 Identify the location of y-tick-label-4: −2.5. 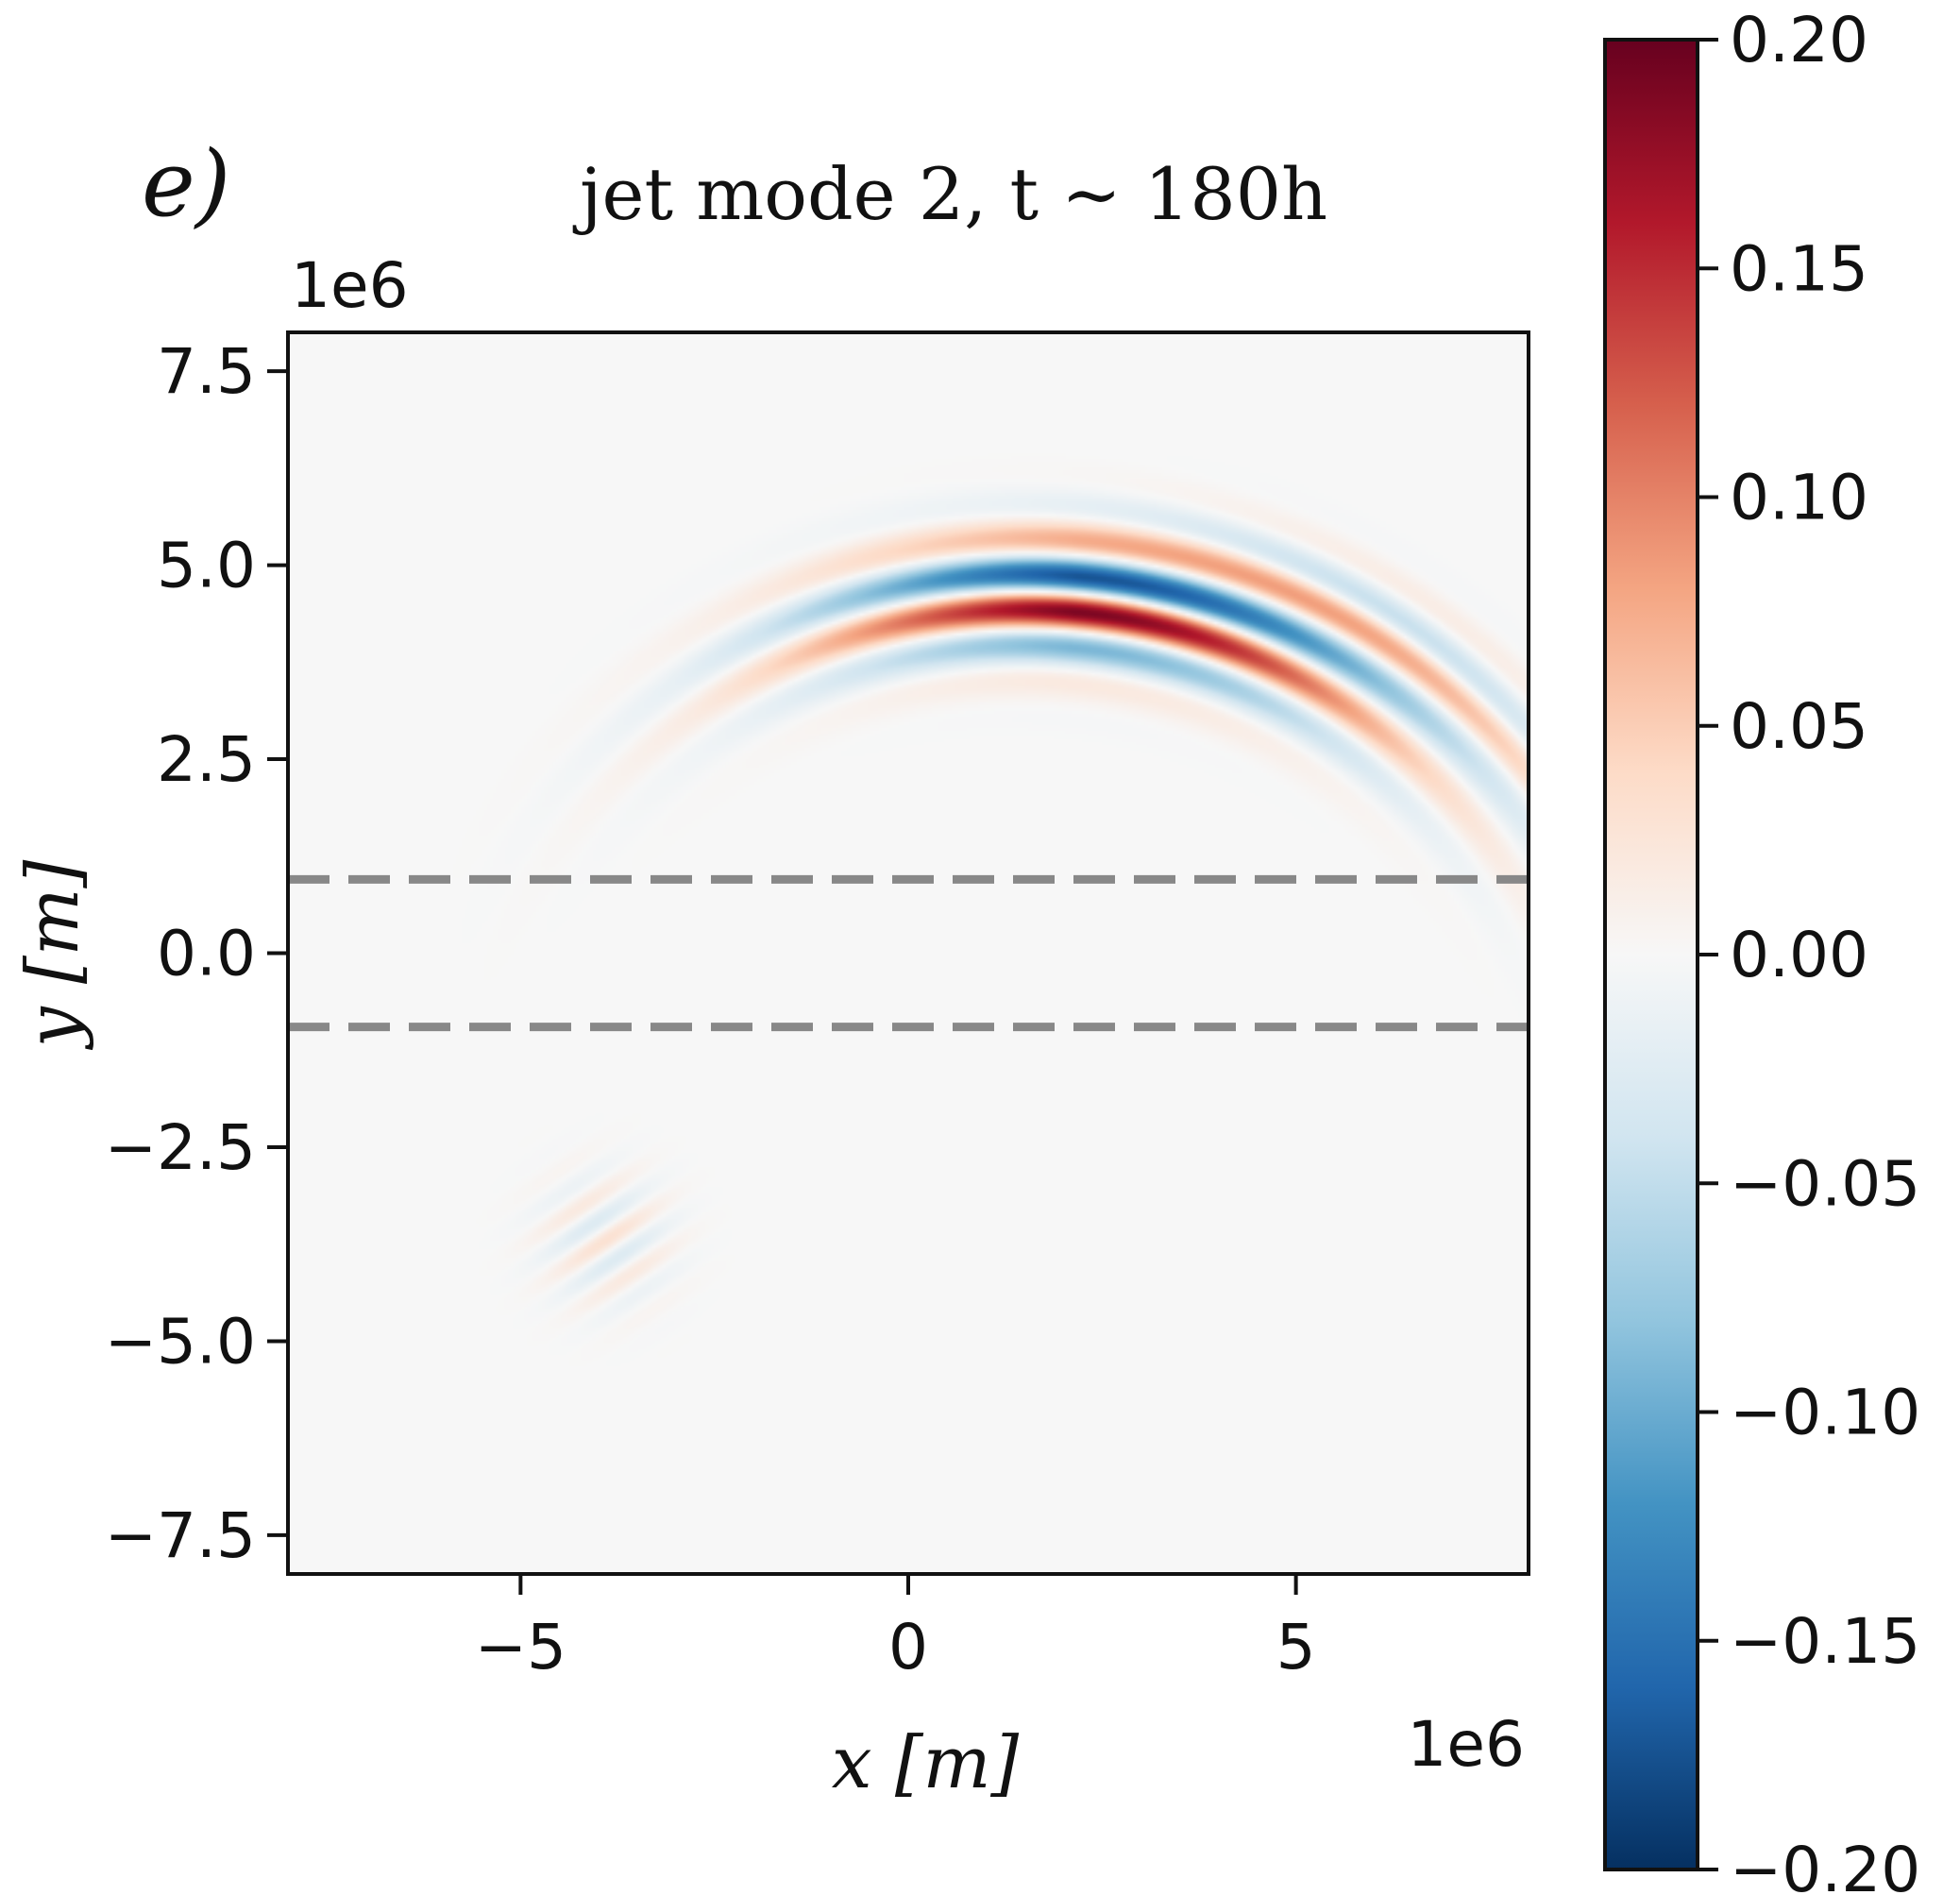
(181, 1147).